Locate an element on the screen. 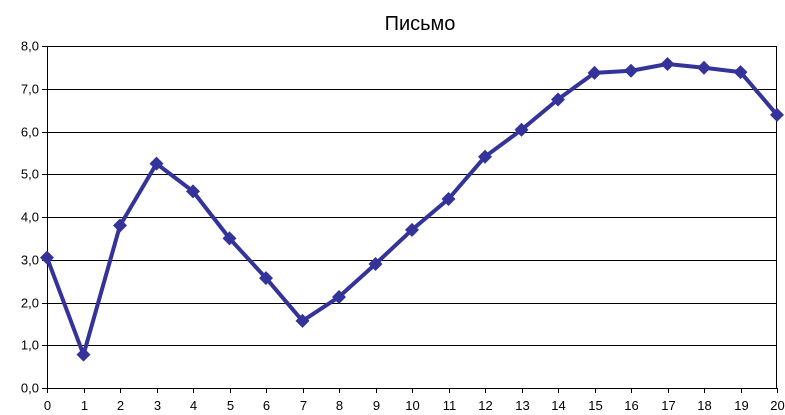 The image size is (785, 415). x-tick-label-20: 20 is located at coordinates (777, 405).